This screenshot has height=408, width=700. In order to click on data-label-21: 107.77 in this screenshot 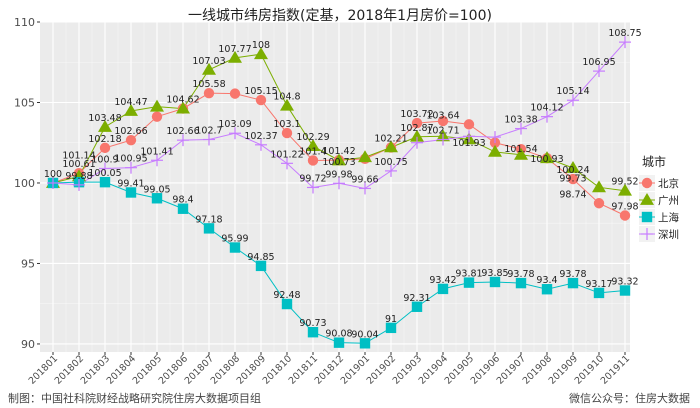, I will do `click(234, 49)`.